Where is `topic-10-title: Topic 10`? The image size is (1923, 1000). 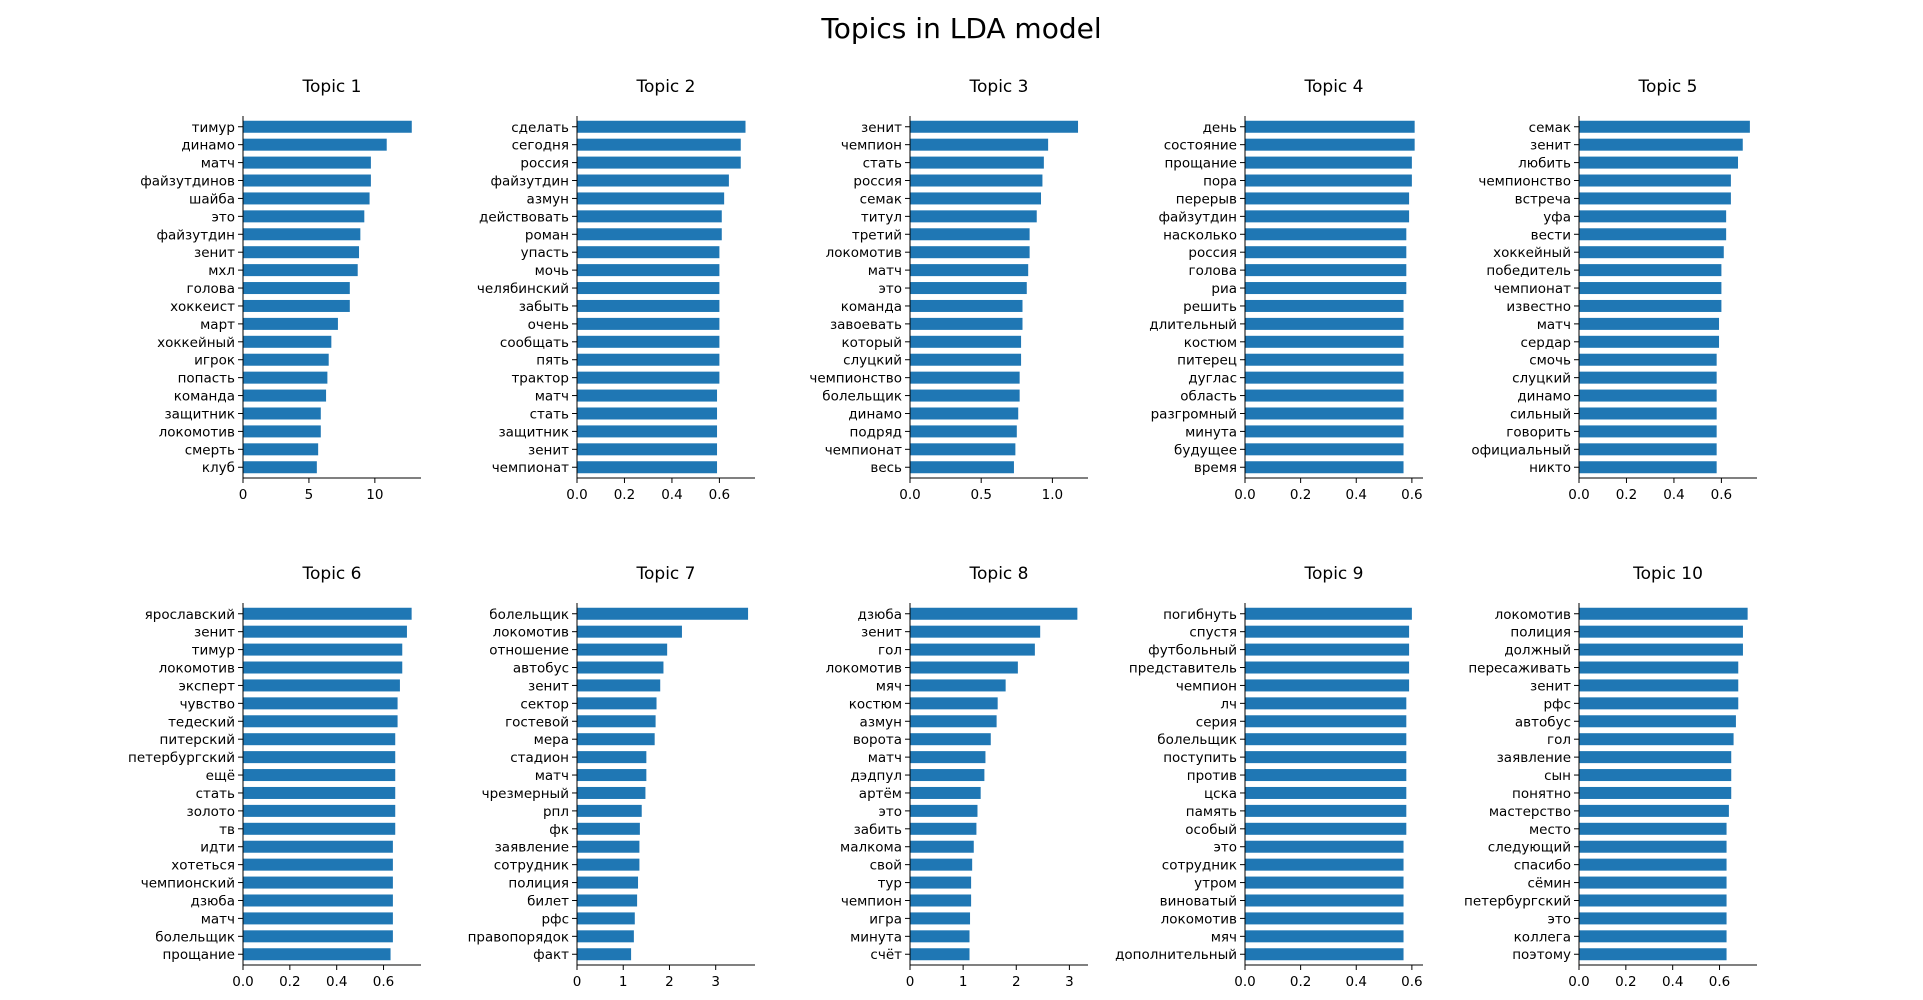
topic-10-title: Topic 10 is located at coordinates (1667, 574).